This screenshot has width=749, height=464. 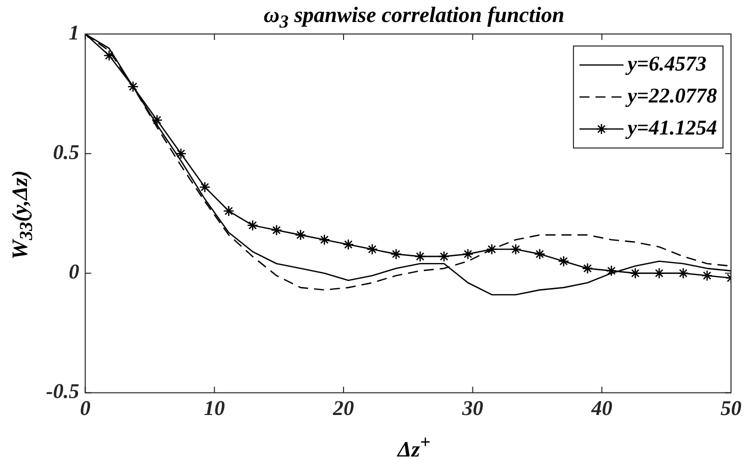 I want to click on legend-label: y=41.1254, so click(x=671, y=127).